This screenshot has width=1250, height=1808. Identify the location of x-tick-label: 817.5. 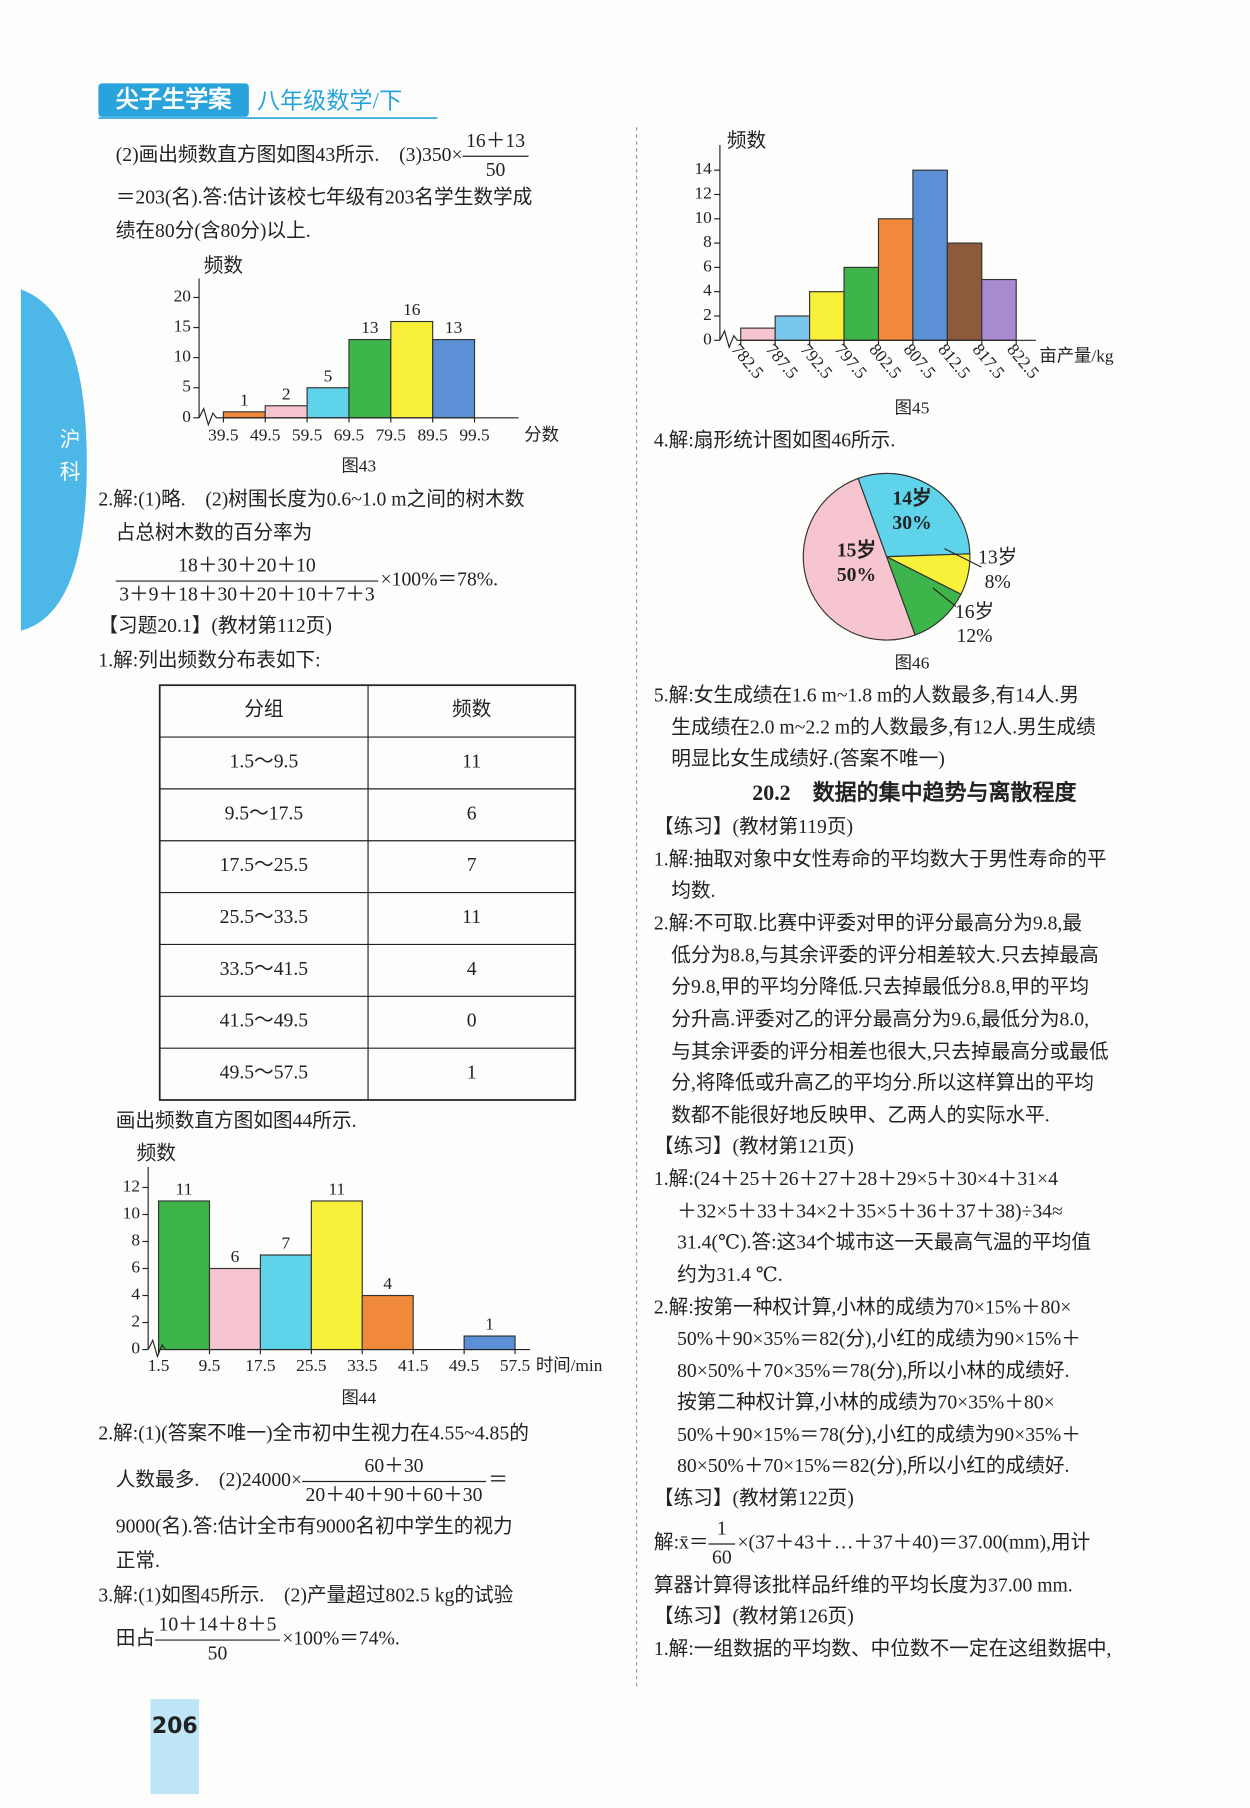
(989, 361).